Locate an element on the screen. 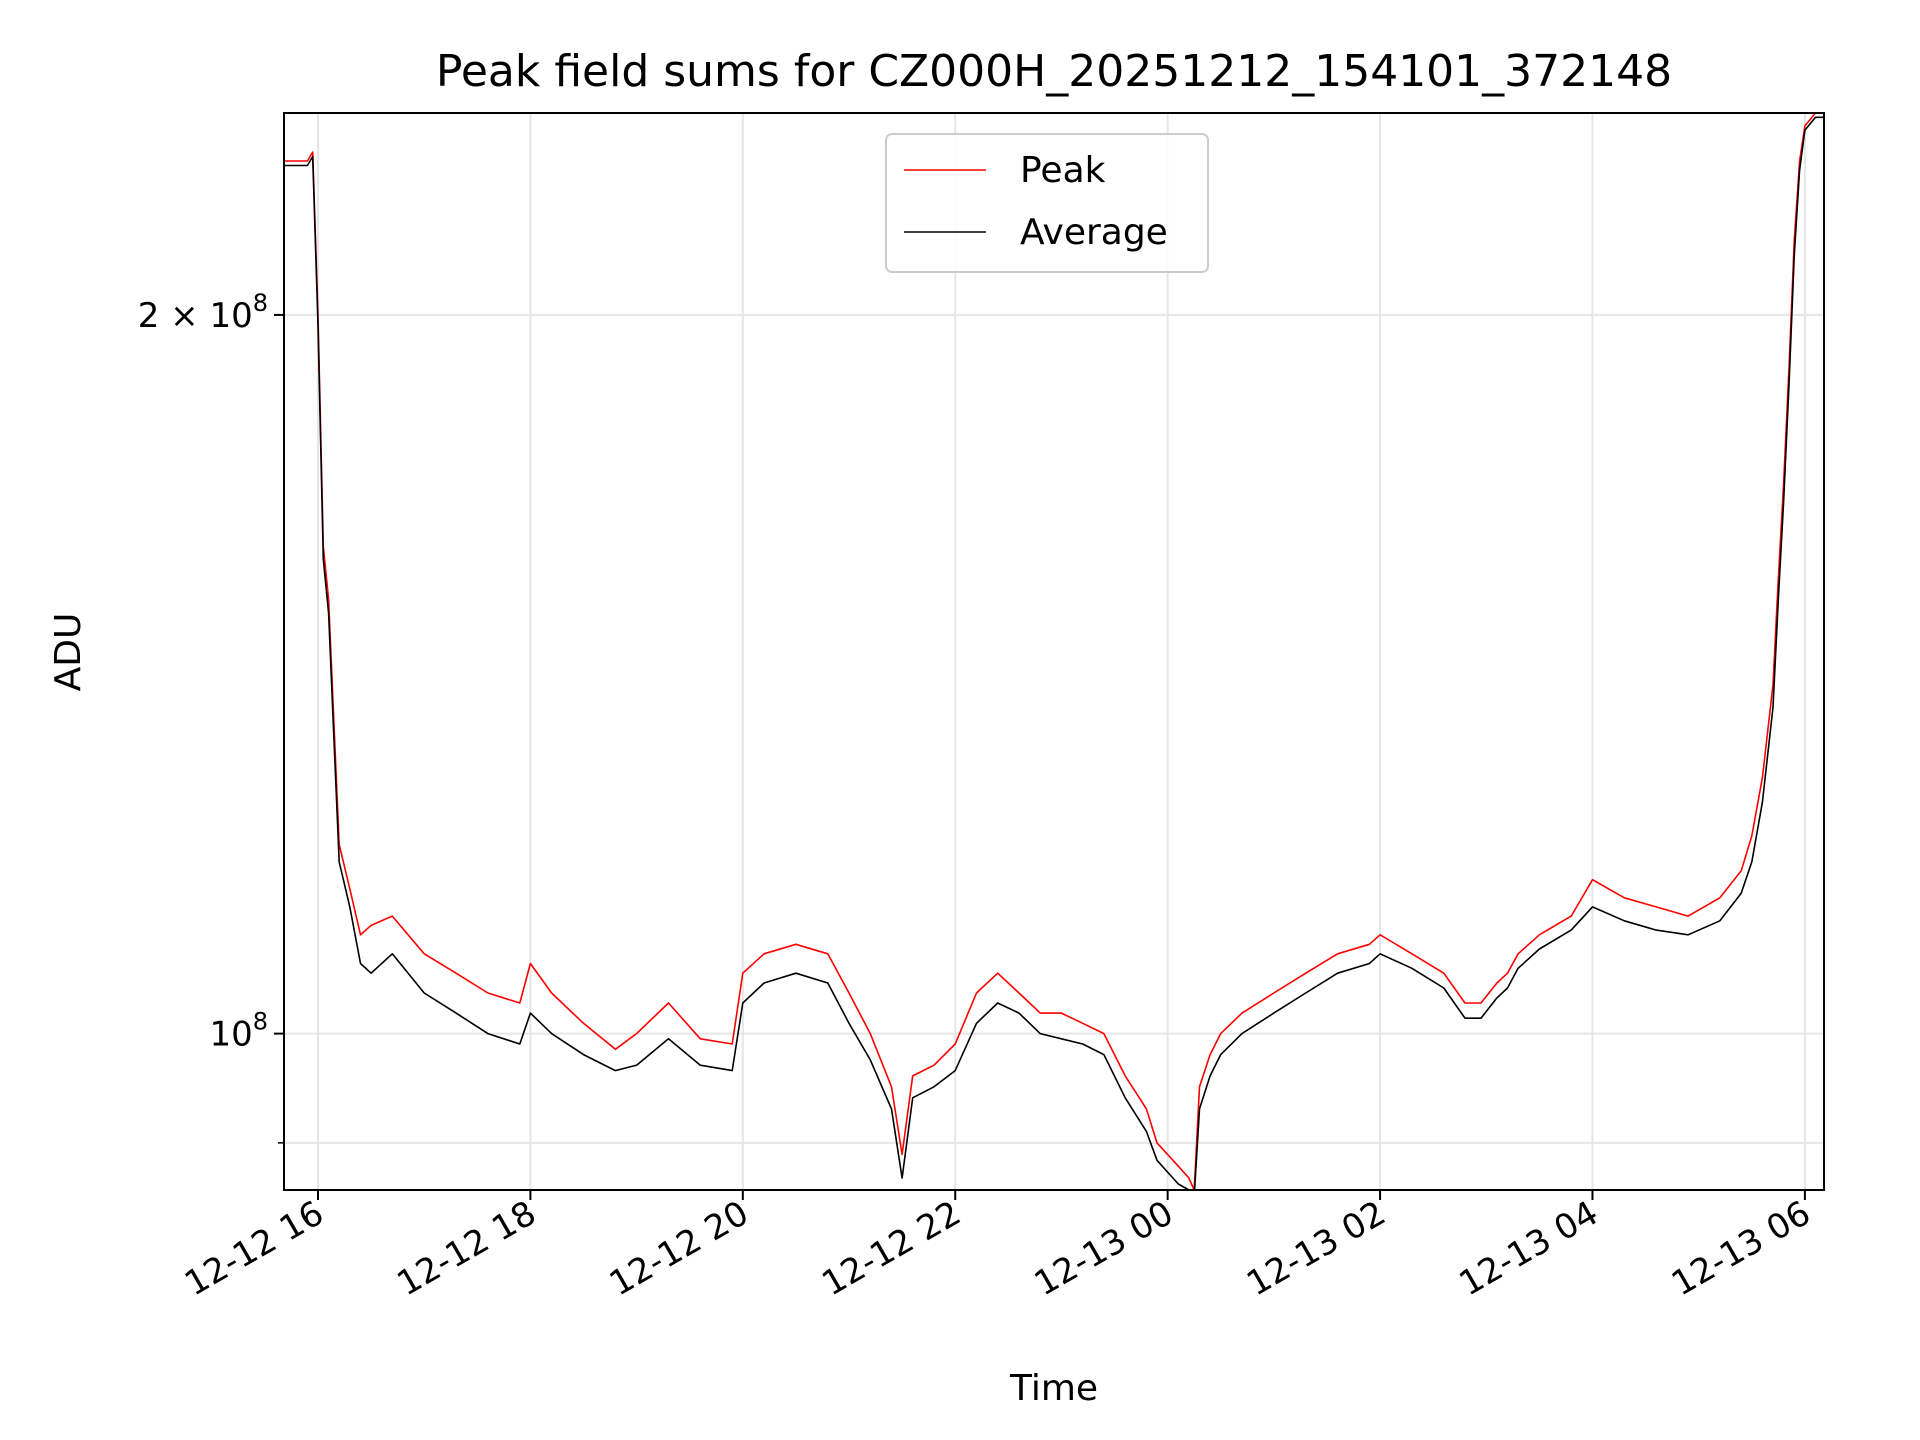 The image size is (1920, 1440). legend-label-average: Average is located at coordinates (1094, 232).